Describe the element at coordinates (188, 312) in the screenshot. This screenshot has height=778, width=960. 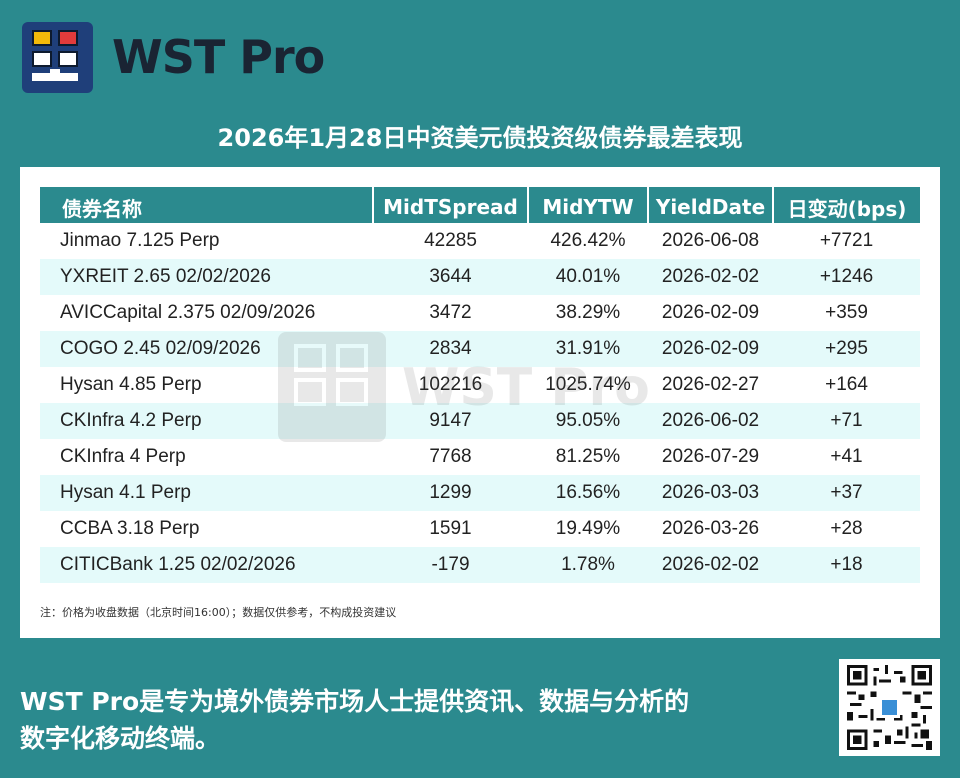
I see `bond-name-cell: AVICCapital 2.375 02/09/2026` at that location.